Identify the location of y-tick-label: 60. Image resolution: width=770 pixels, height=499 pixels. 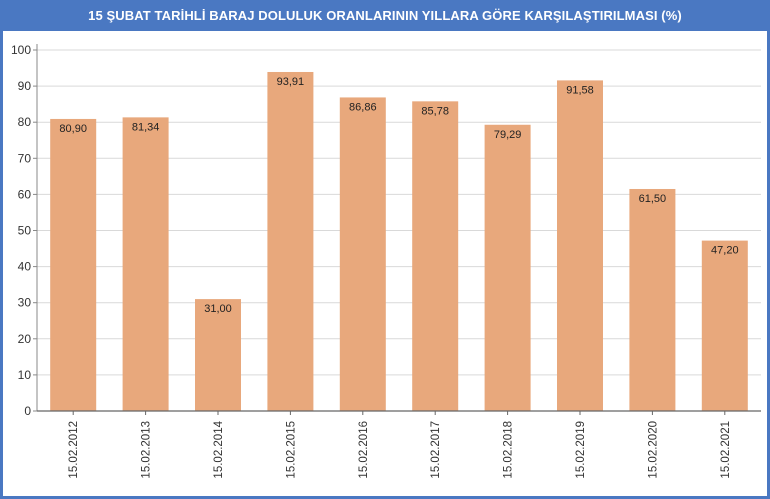
(25, 194).